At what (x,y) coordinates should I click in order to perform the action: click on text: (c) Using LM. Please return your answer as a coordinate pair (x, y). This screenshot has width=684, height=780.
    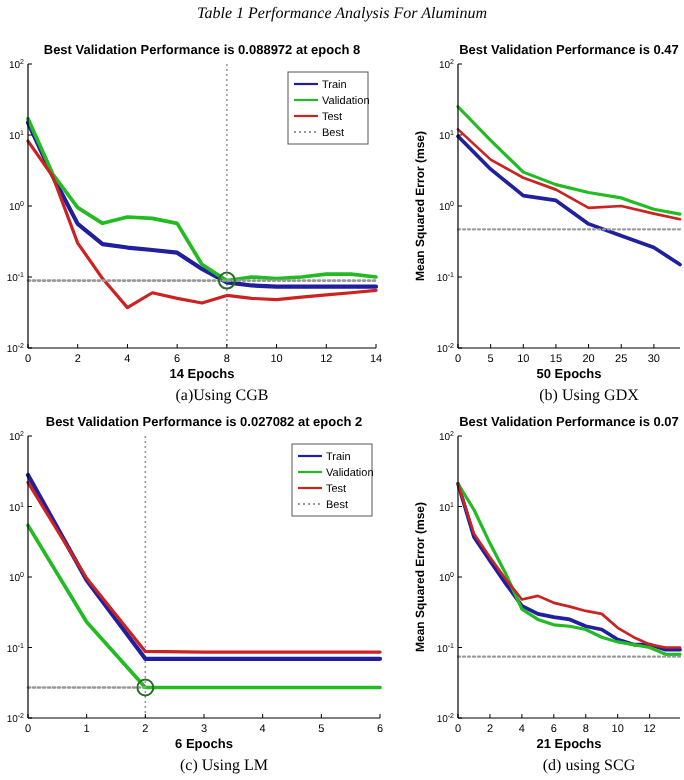
    Looking at the image, I should click on (224, 765).